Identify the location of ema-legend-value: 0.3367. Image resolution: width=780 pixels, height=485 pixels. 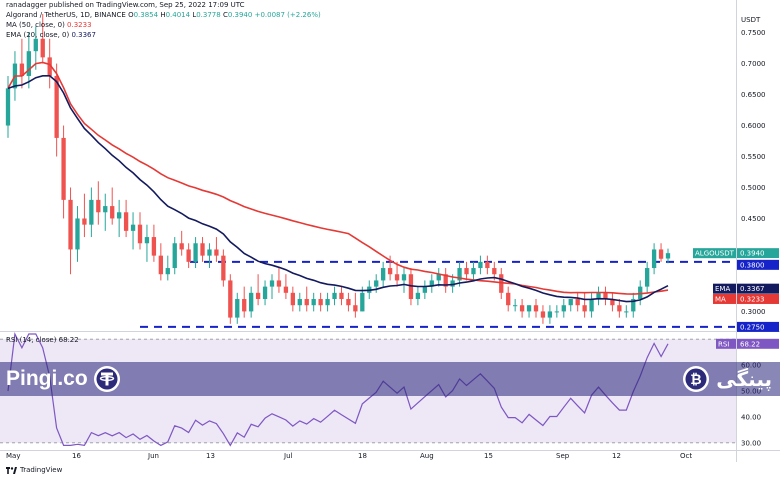
(83, 35).